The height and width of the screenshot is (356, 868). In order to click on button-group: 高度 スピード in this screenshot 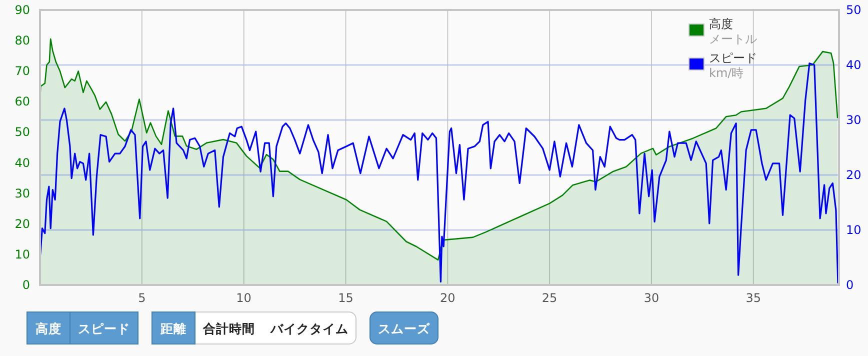, I will do `click(82, 328)`.